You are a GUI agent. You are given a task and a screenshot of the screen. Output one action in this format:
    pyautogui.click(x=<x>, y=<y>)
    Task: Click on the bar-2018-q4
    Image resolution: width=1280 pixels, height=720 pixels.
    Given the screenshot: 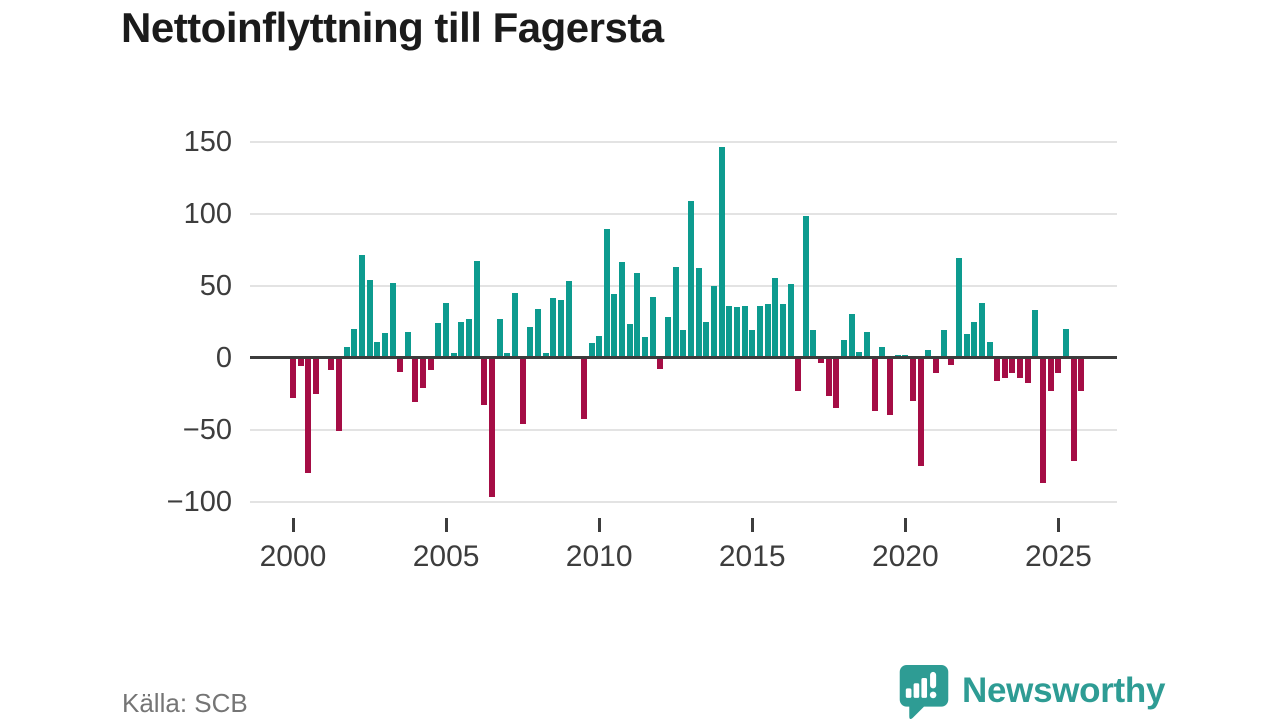 What is the action you would take?
    pyautogui.click(x=867, y=344)
    